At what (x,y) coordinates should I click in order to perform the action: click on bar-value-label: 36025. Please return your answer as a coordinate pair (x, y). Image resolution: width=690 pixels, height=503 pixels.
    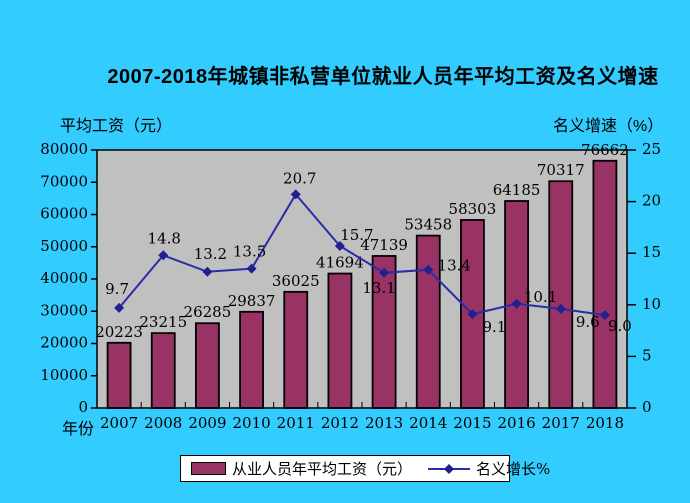
    Looking at the image, I should click on (296, 281).